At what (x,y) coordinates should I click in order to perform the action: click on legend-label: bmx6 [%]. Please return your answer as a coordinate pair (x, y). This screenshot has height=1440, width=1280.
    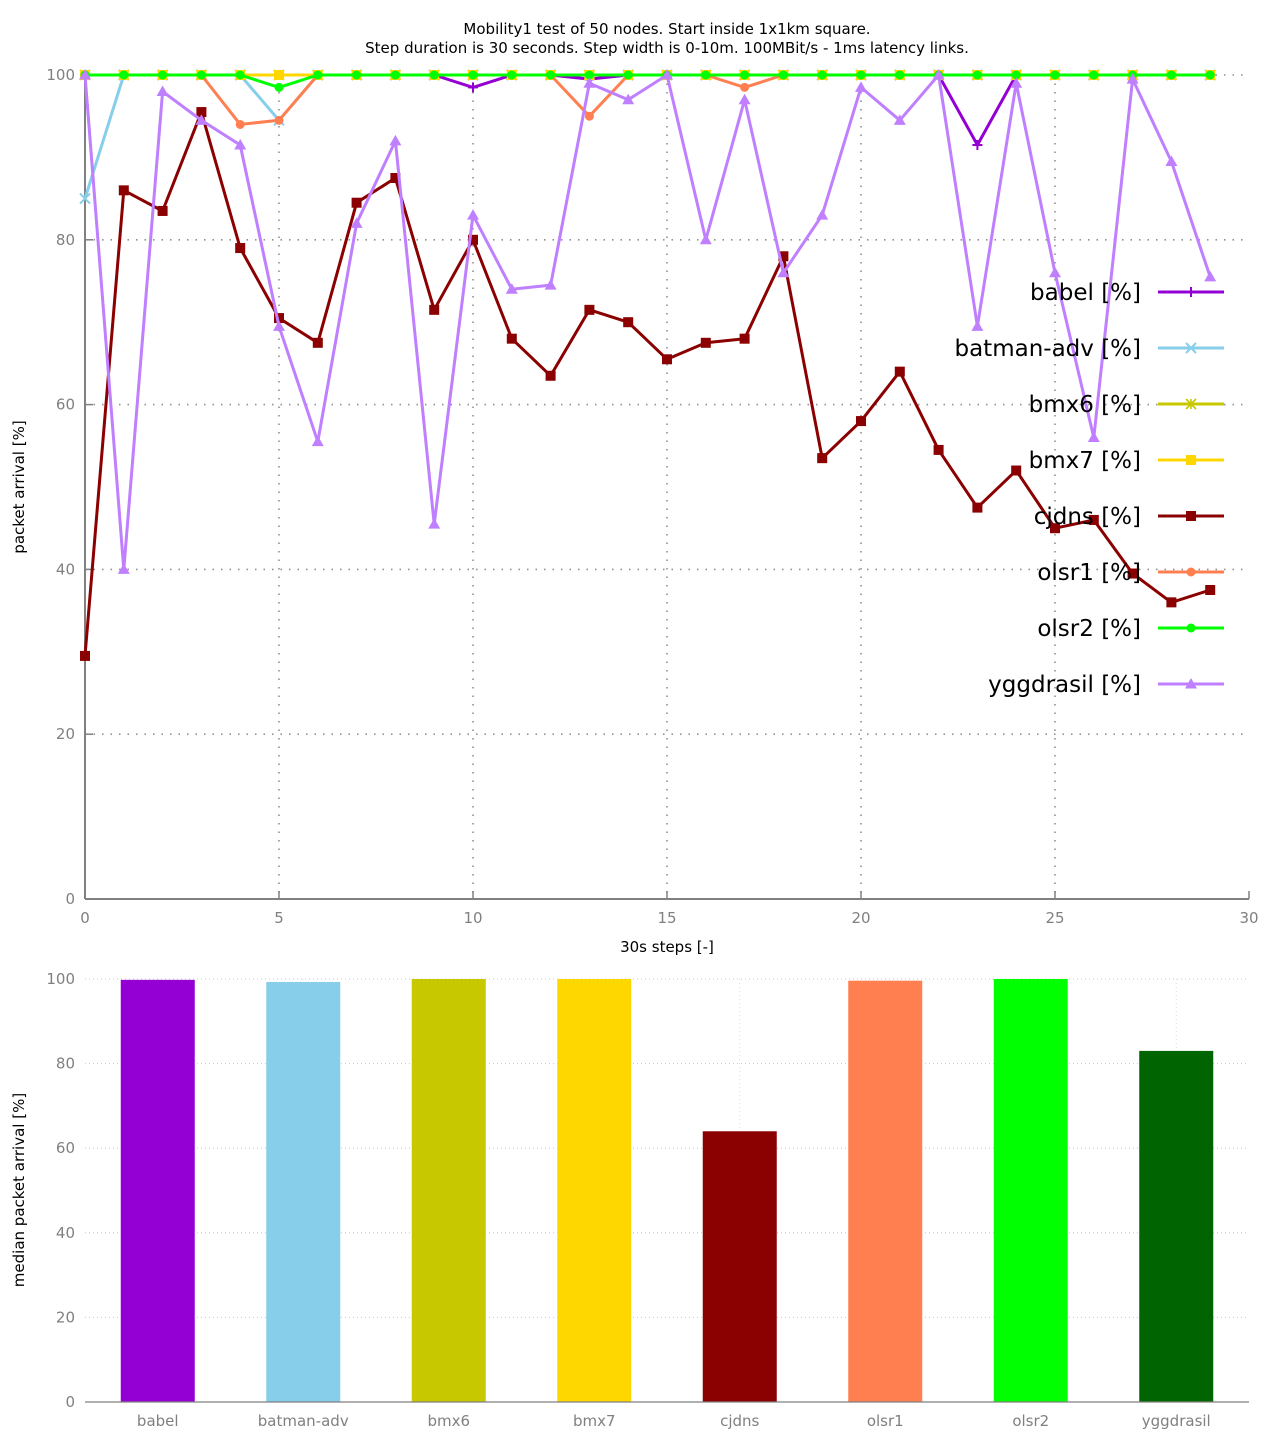
    Looking at the image, I should click on (1085, 405).